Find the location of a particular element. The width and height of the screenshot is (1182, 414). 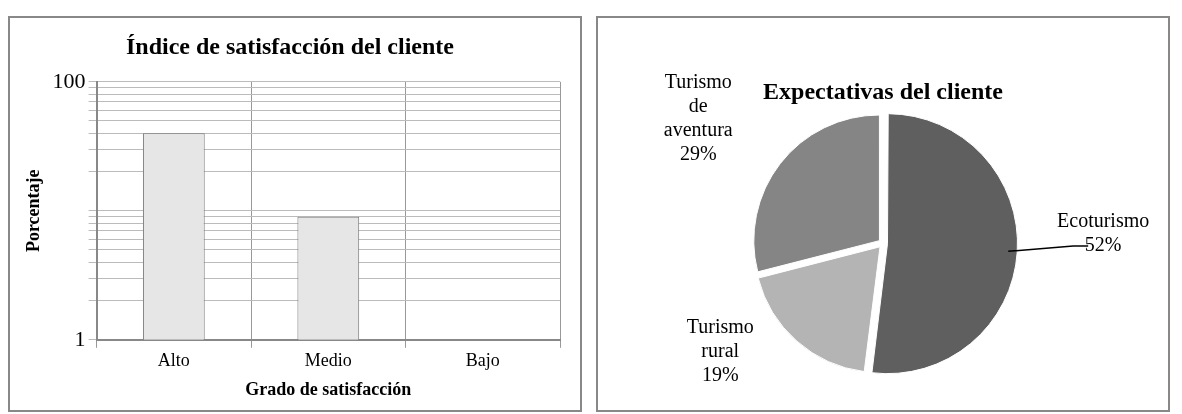

chart-title: Índice de satisfacción del cliente is located at coordinates (290, 45).